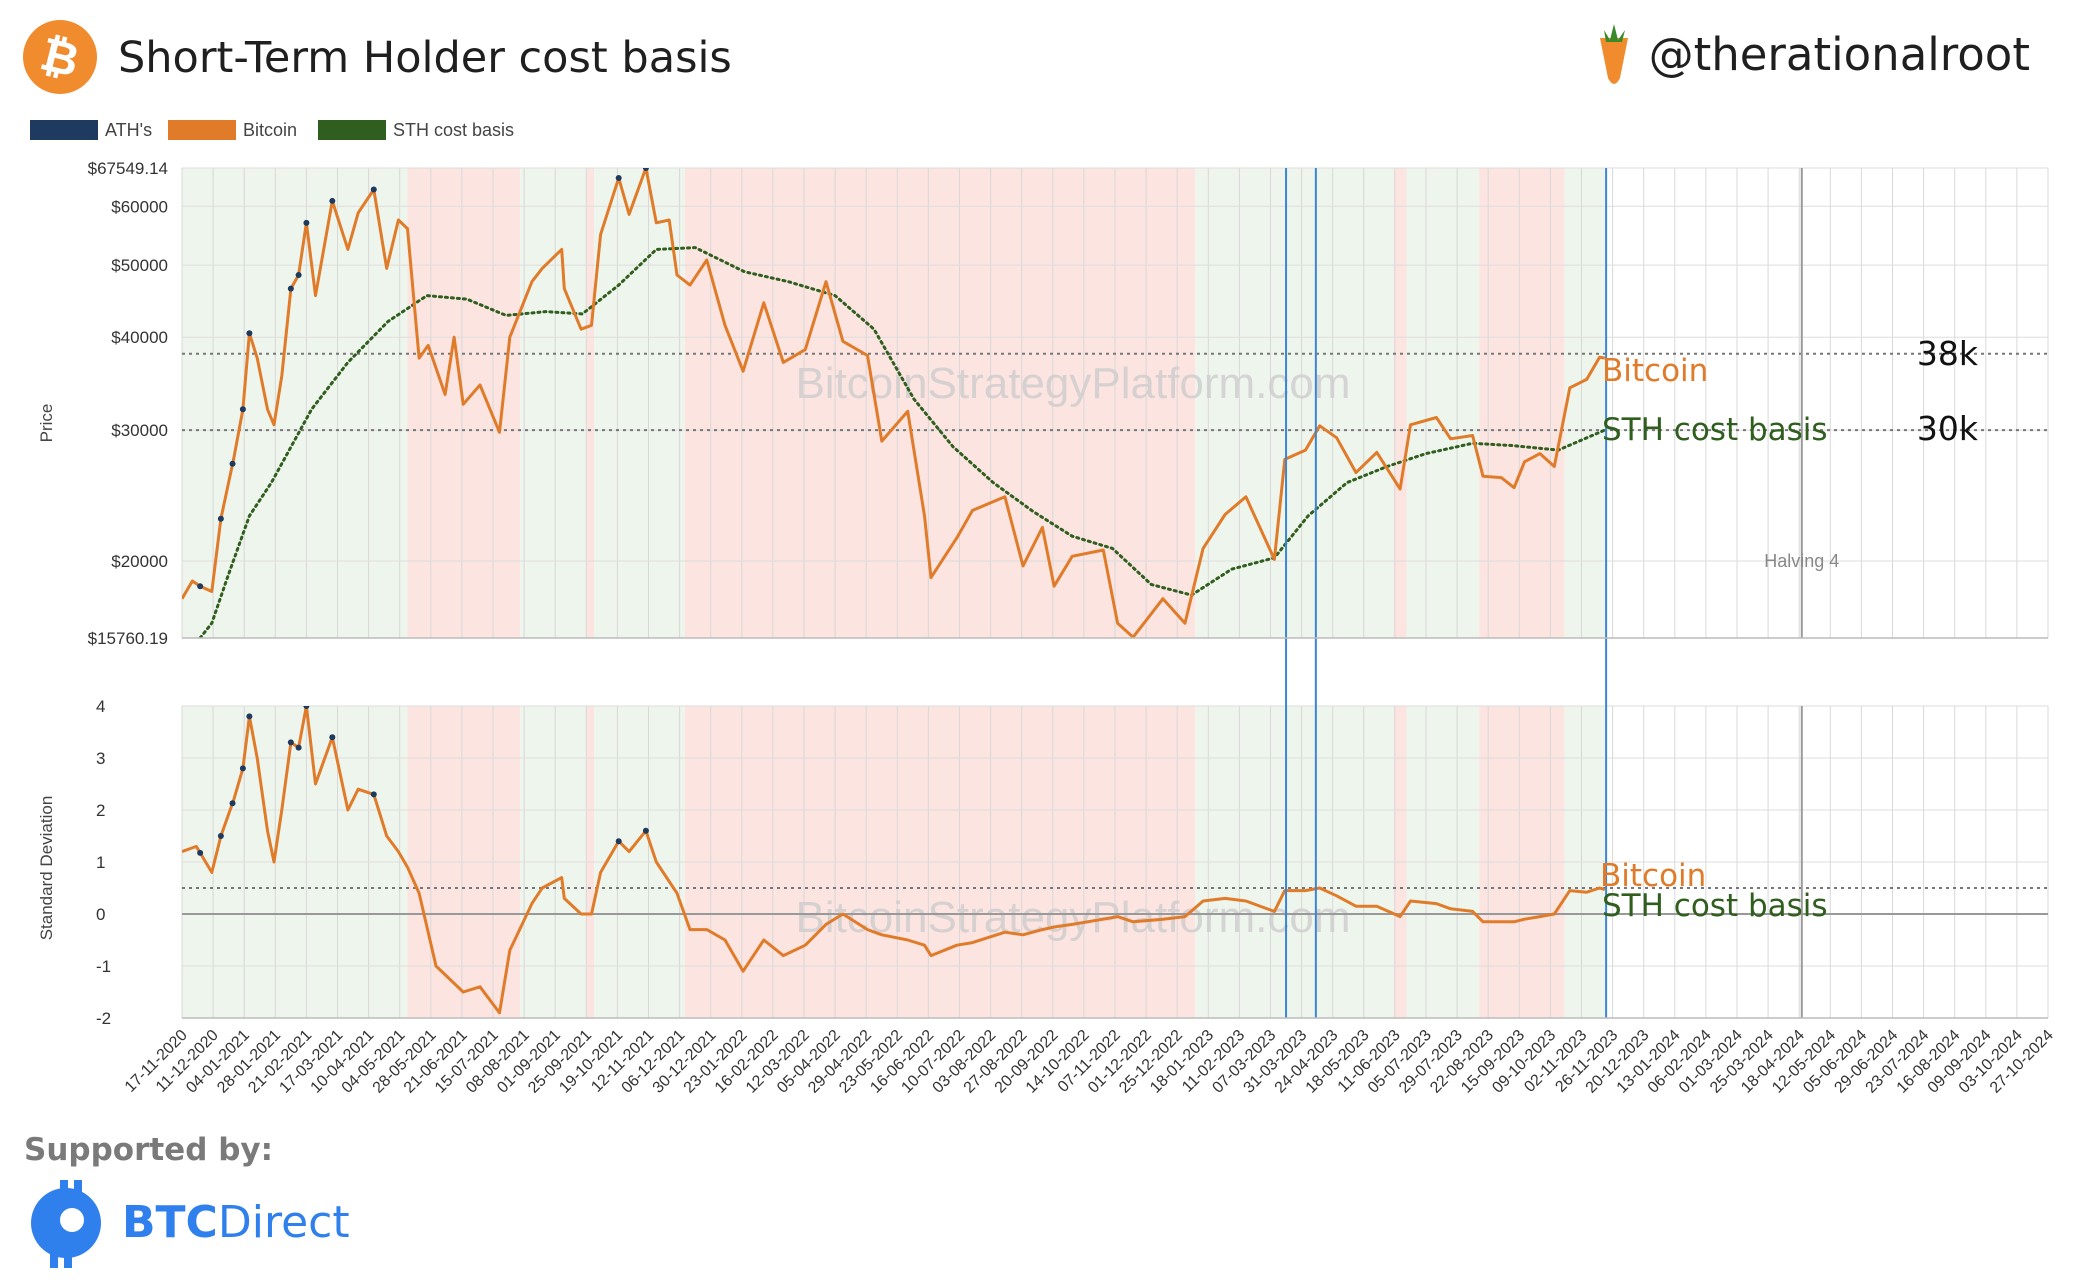  I want to click on annotation-sth-top: STH cost basis, so click(1715, 430).